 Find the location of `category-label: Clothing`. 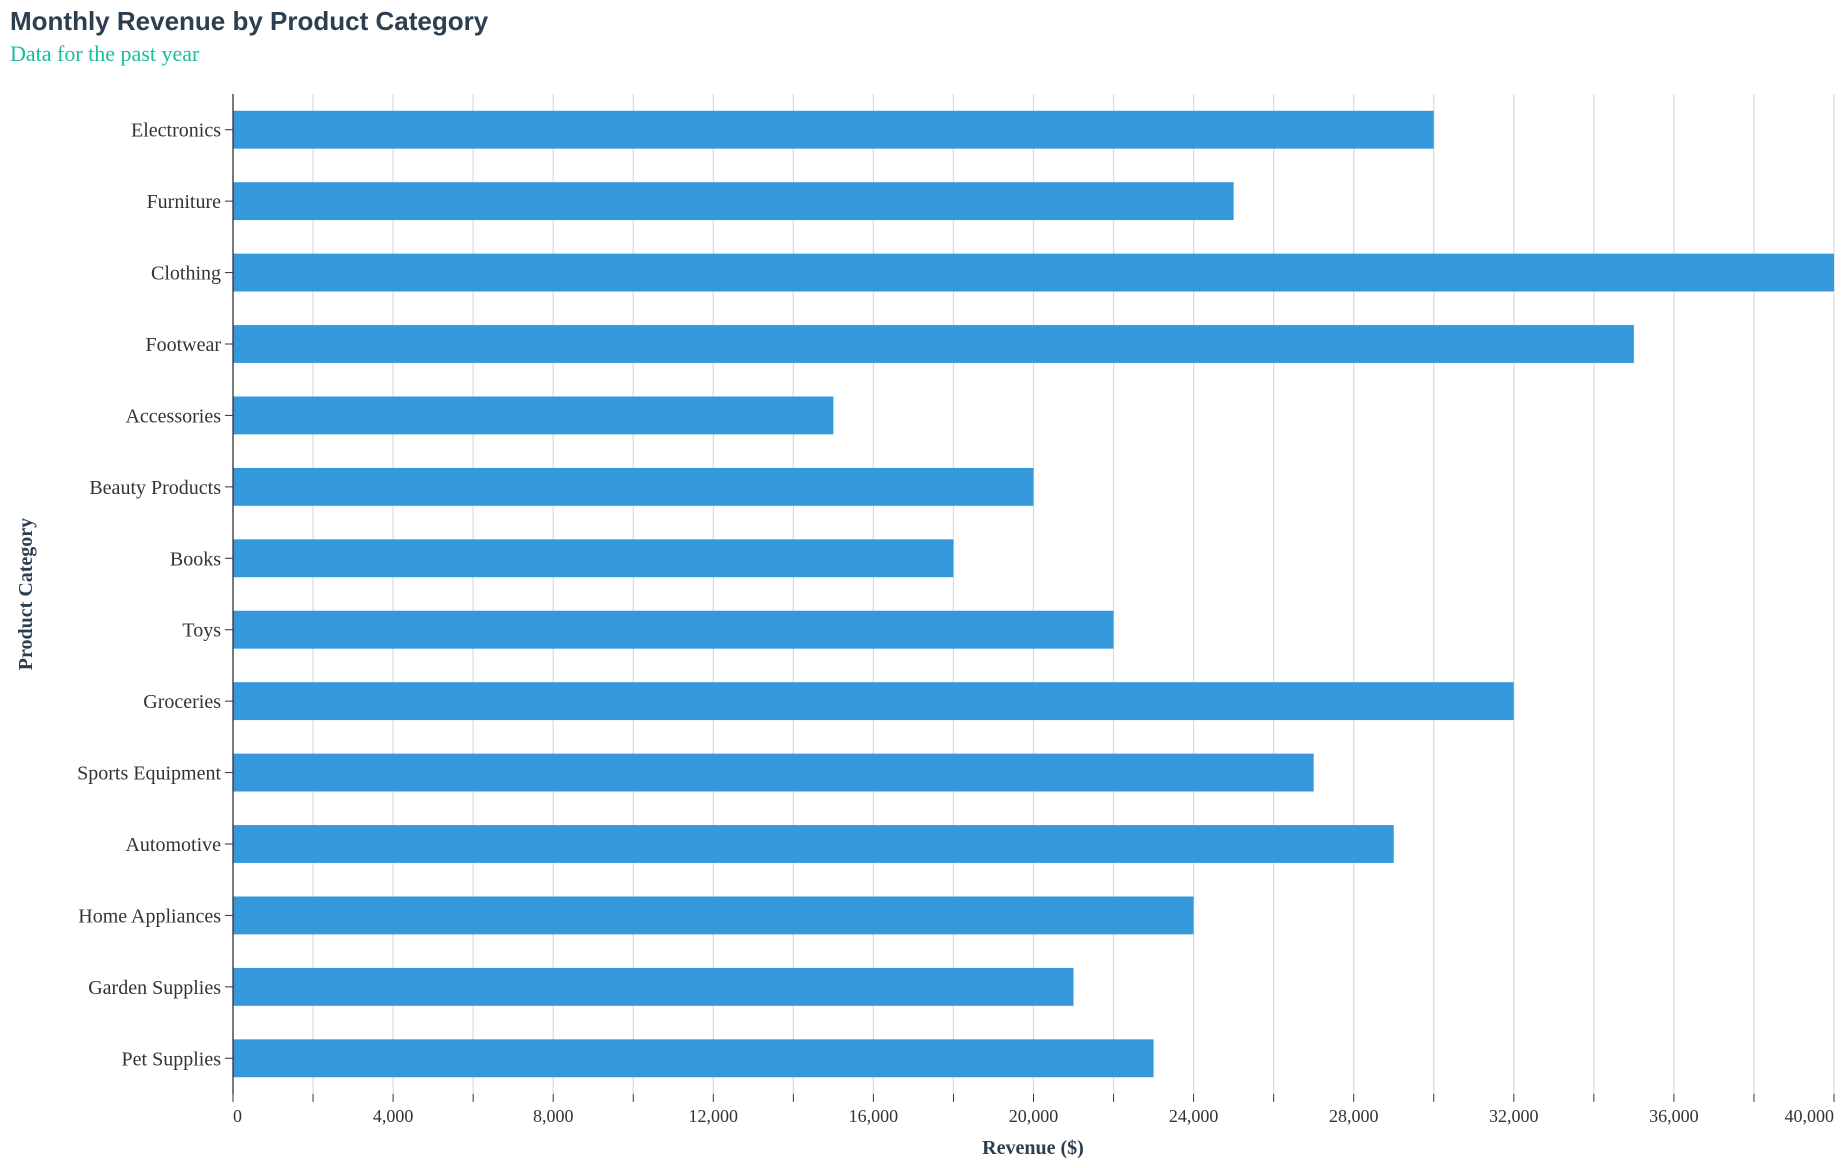

category-label: Clothing is located at coordinates (186, 274).